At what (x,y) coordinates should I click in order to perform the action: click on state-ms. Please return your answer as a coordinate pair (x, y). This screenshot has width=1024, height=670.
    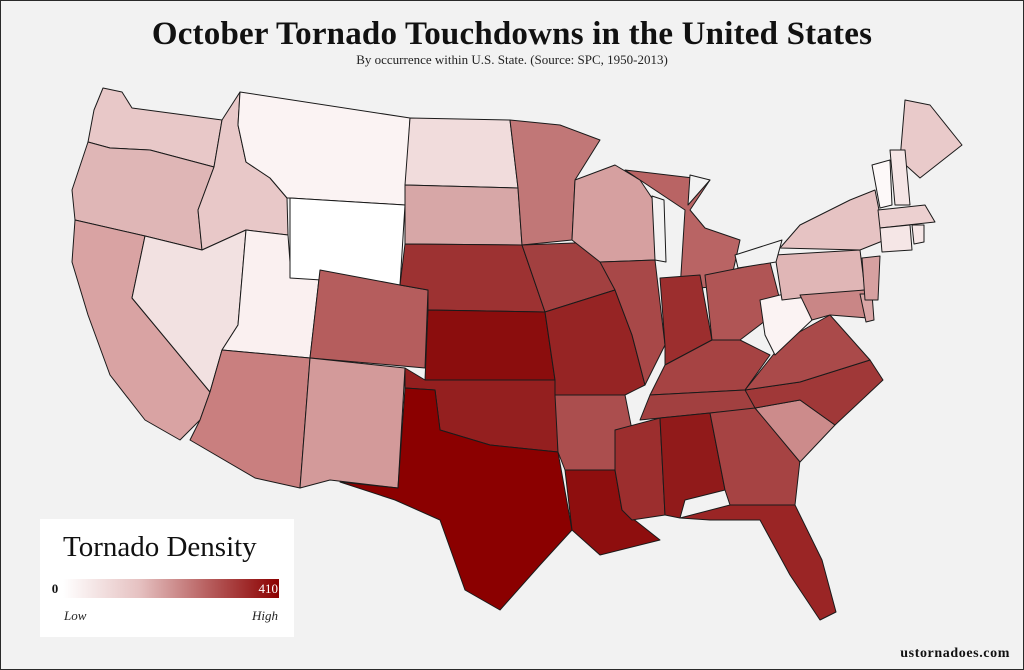
    Looking at the image, I should click on (640, 469).